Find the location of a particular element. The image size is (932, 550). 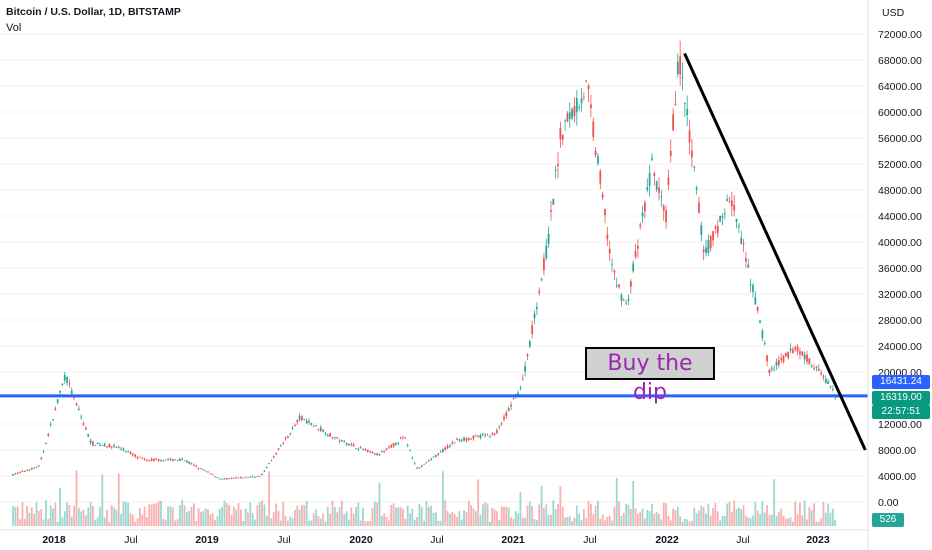

y-tick-label: 12000.00 is located at coordinates (900, 425).